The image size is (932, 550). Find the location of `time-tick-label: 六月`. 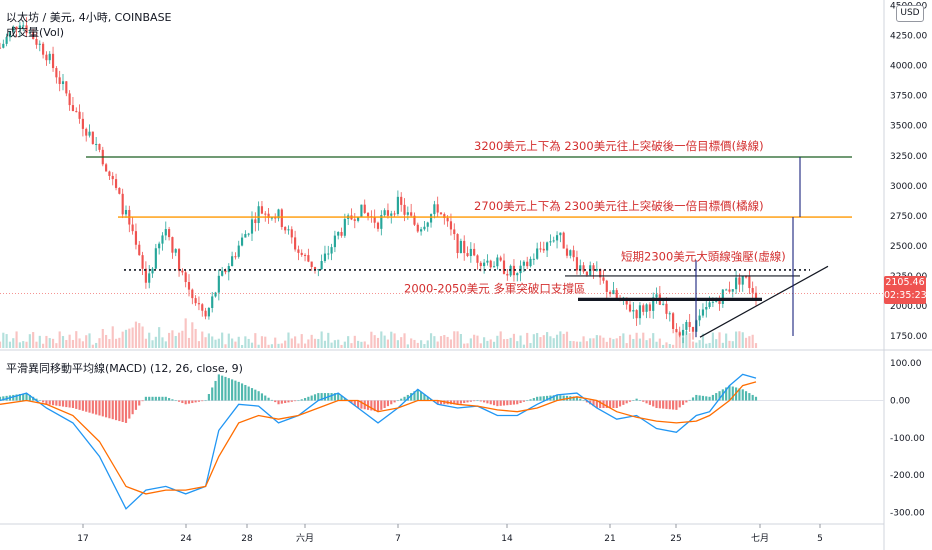

time-tick-label: 六月 is located at coordinates (305, 538).